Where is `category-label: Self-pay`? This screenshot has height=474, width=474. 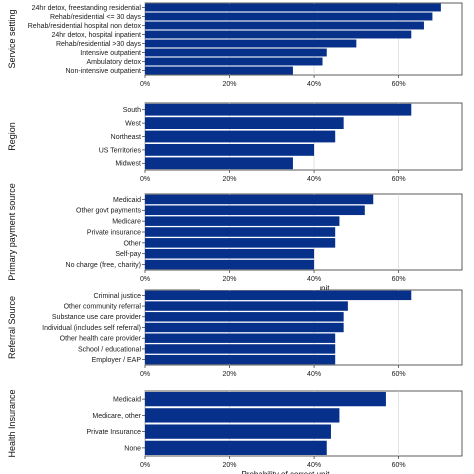
category-label: Self-pay is located at coordinates (128, 254).